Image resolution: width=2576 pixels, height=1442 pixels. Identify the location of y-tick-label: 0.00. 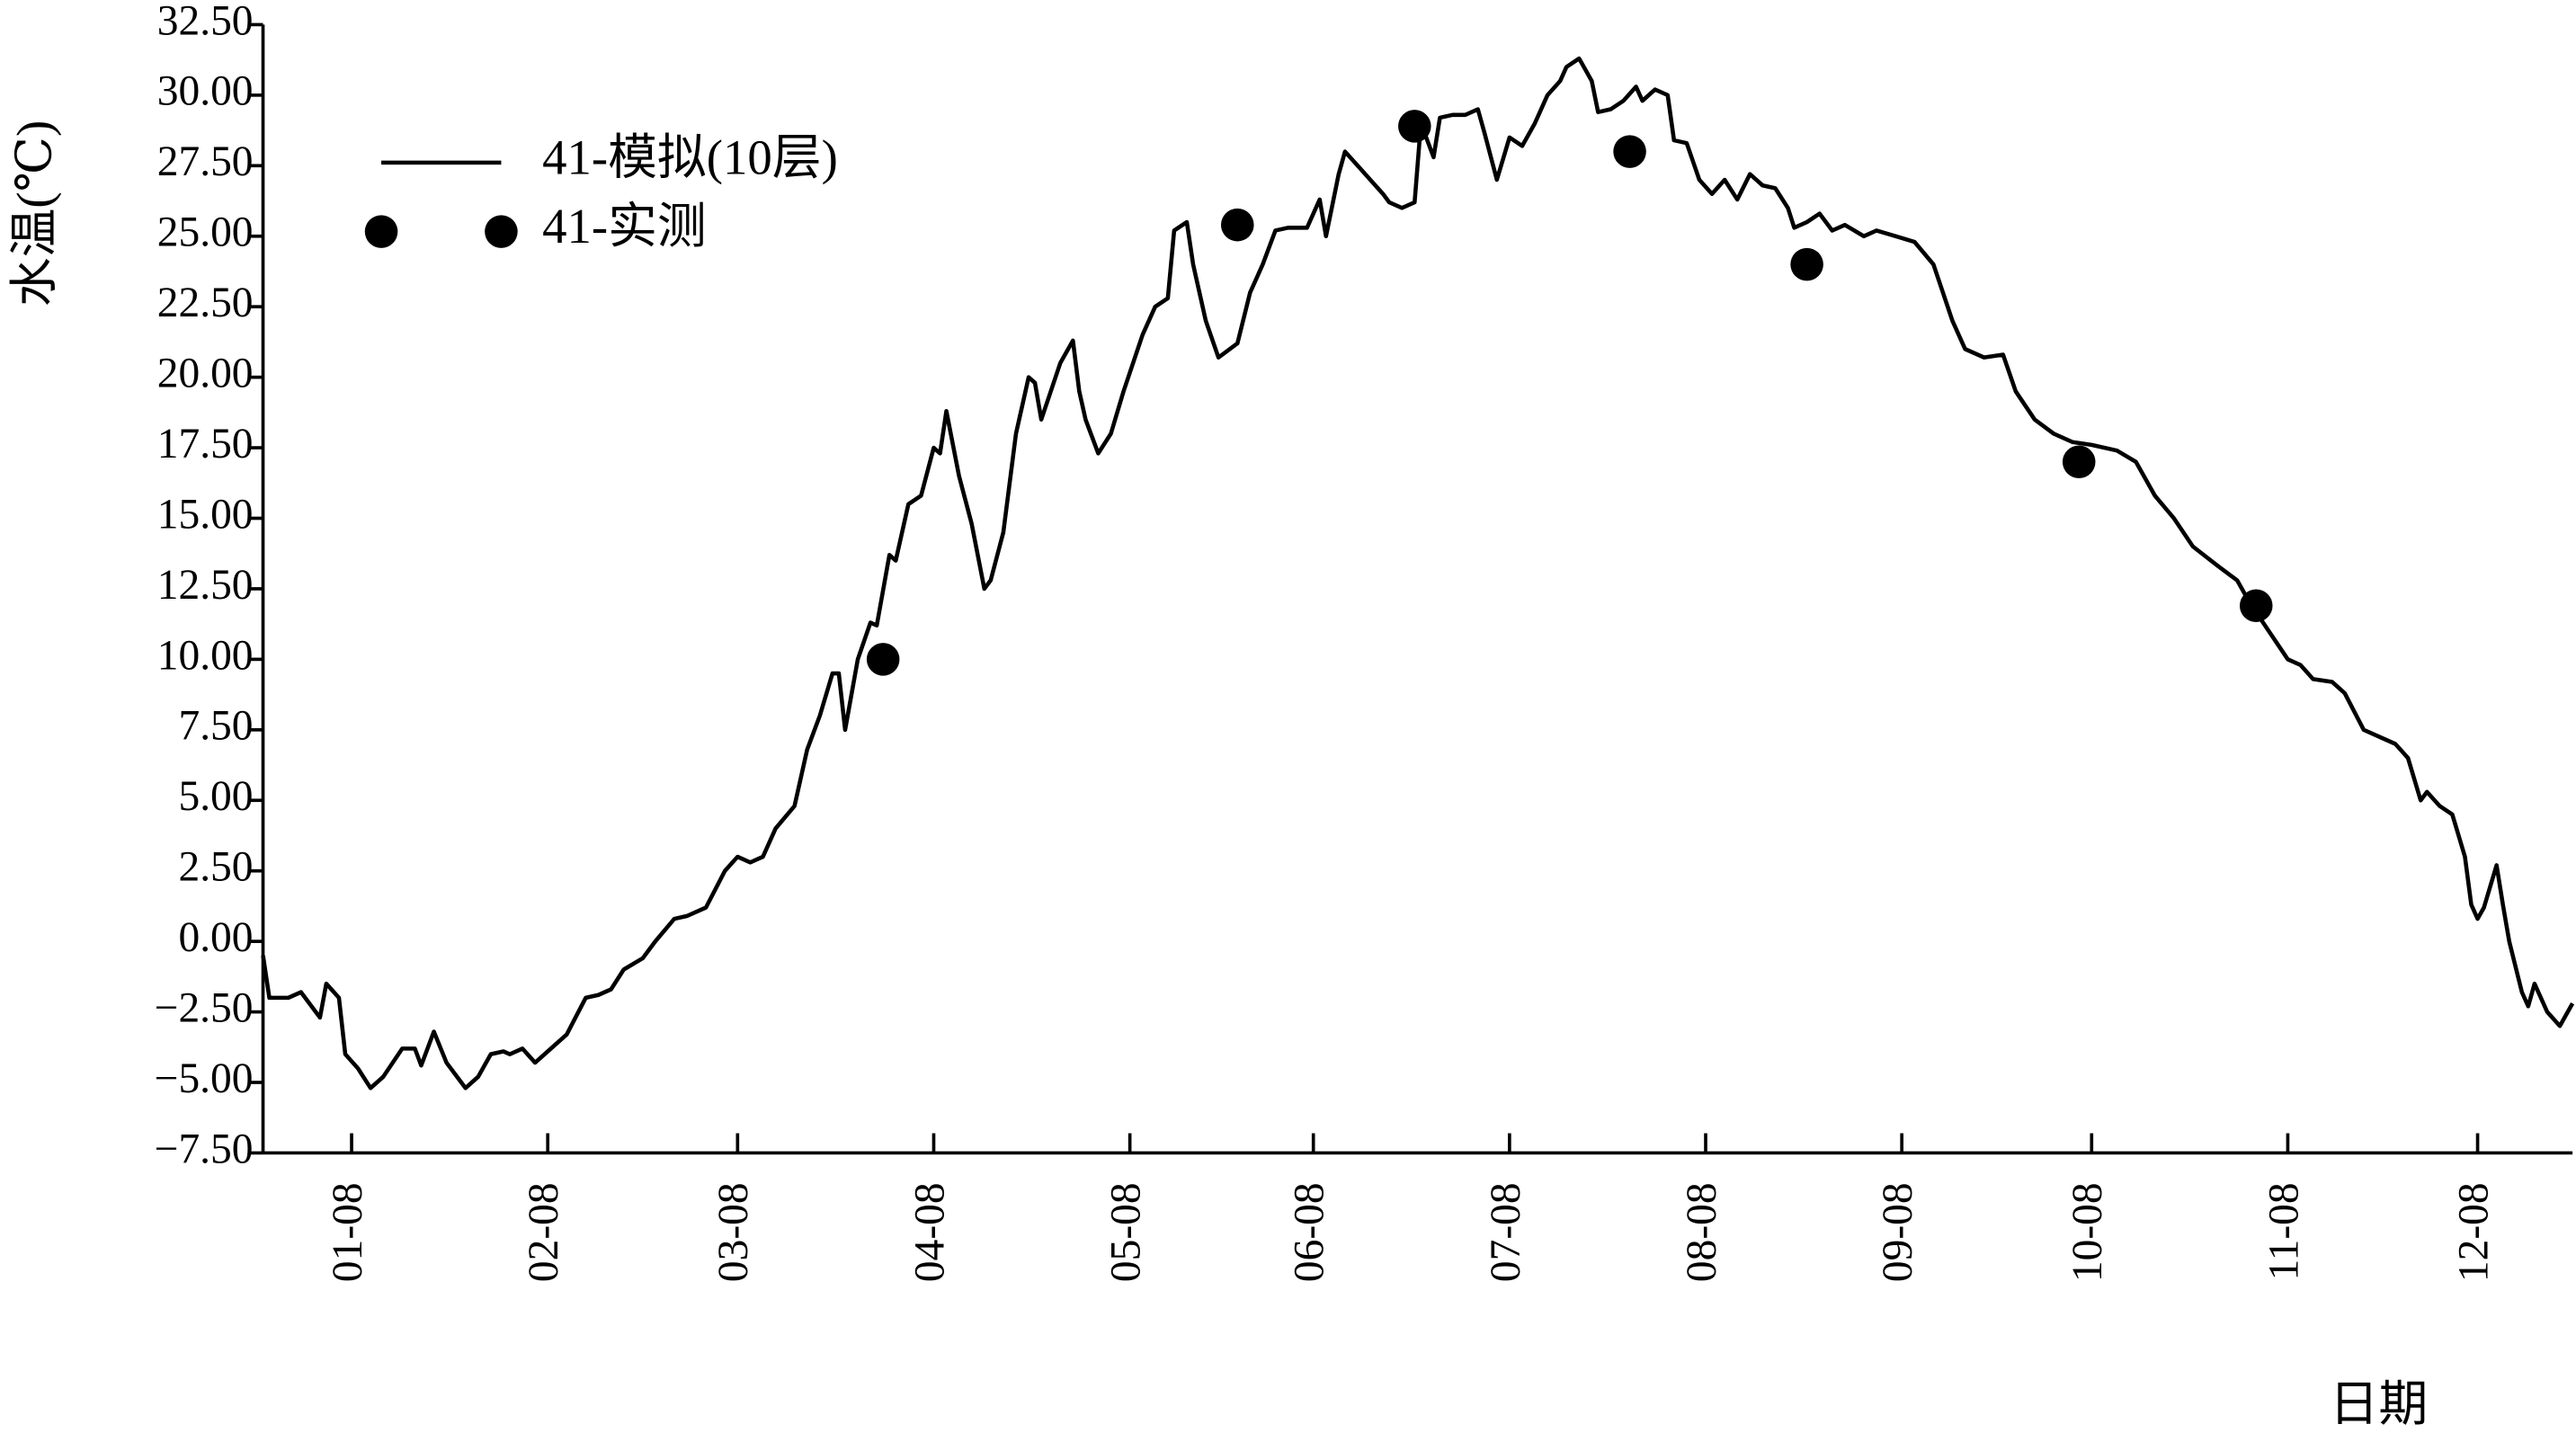
(216, 937).